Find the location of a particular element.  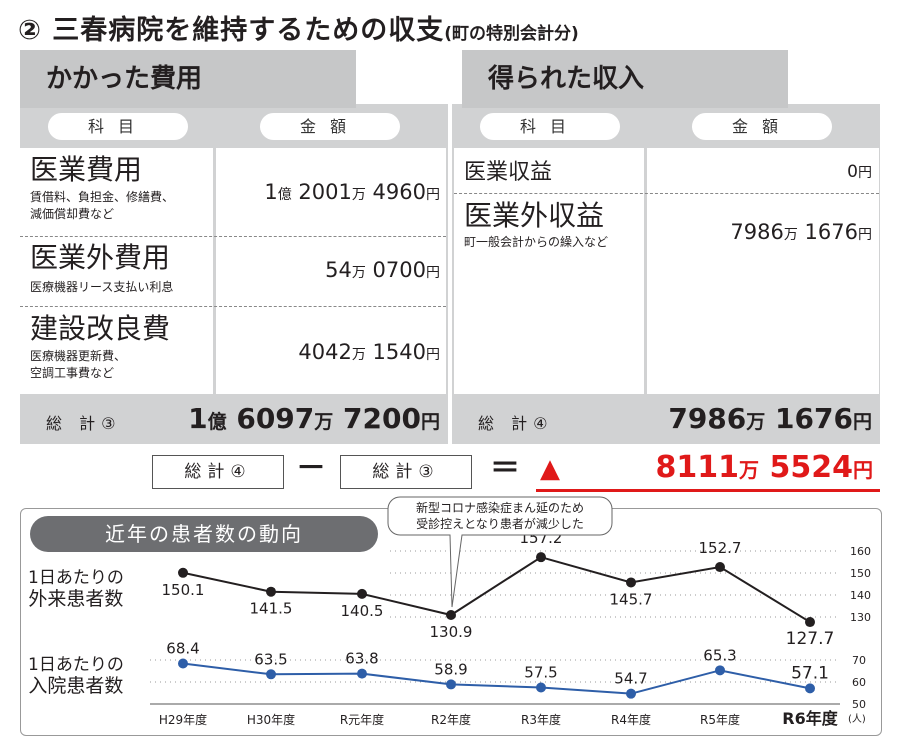

expense-total-value: 1億 6097万 7200円 is located at coordinates (314, 418).